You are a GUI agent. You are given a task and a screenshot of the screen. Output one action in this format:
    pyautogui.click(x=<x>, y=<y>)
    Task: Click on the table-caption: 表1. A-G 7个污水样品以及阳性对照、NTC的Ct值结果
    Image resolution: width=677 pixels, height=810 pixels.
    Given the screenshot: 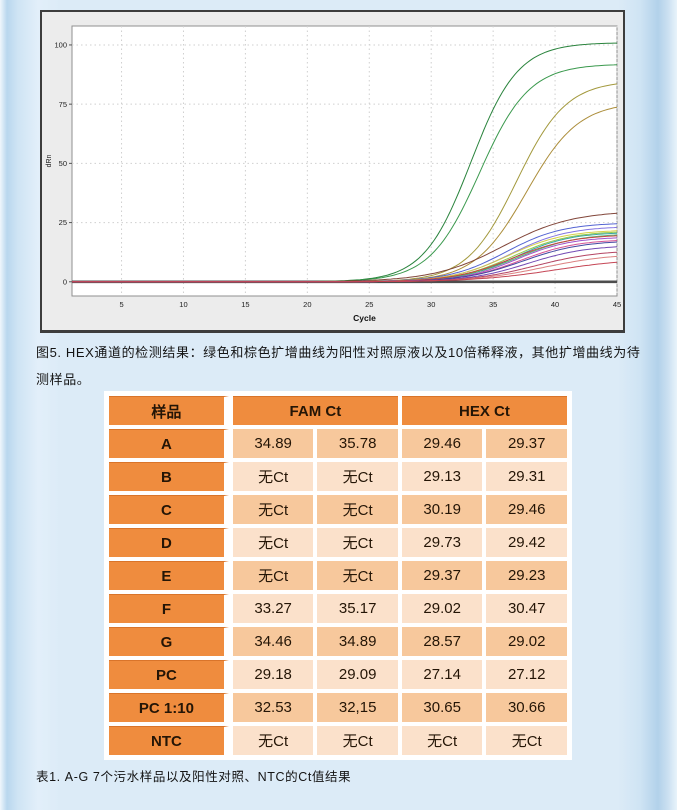 What is the action you would take?
    pyautogui.click(x=194, y=777)
    